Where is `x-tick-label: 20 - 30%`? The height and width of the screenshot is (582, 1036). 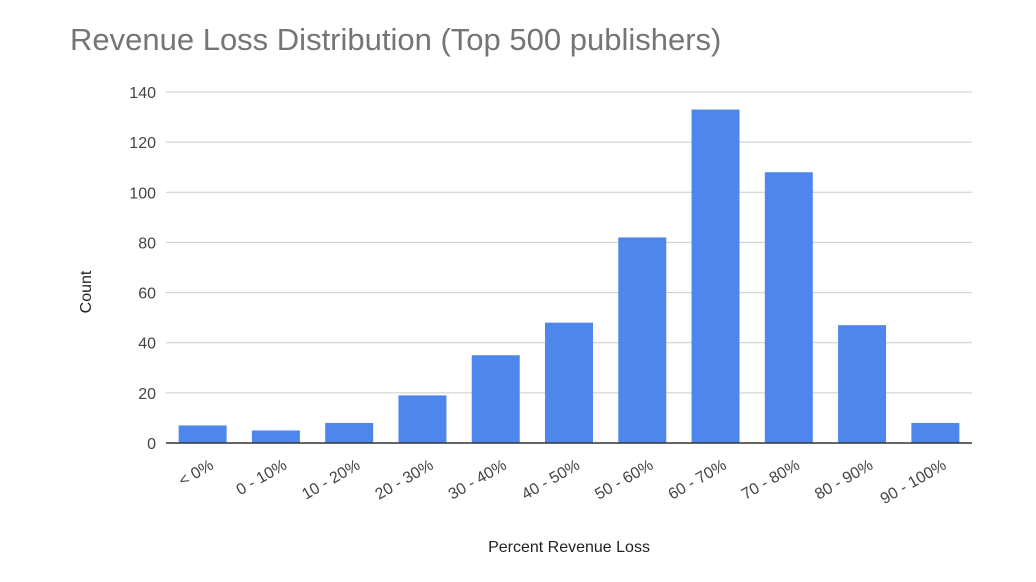 x-tick-label: 20 - 30% is located at coordinates (404, 480).